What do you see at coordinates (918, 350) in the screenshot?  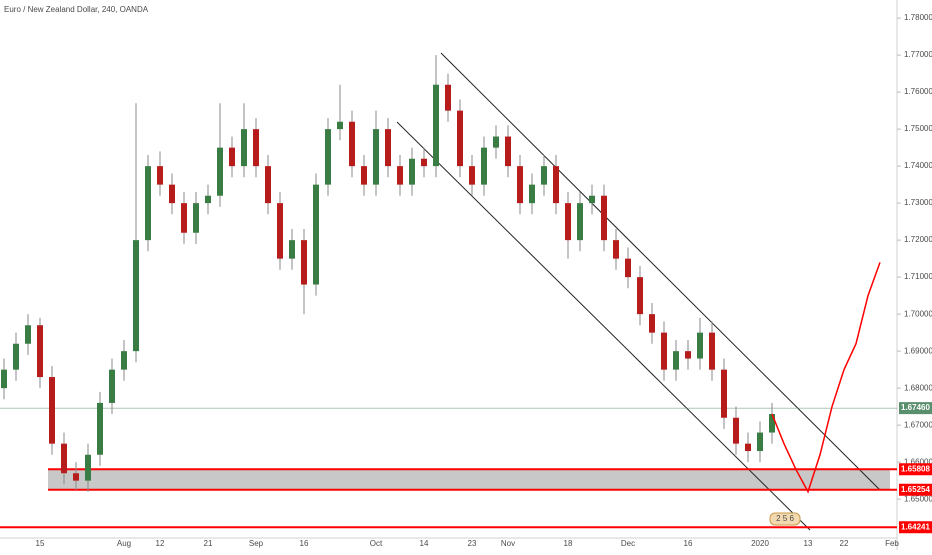 I see `y-tick-label: 1.69000` at bounding box center [918, 350].